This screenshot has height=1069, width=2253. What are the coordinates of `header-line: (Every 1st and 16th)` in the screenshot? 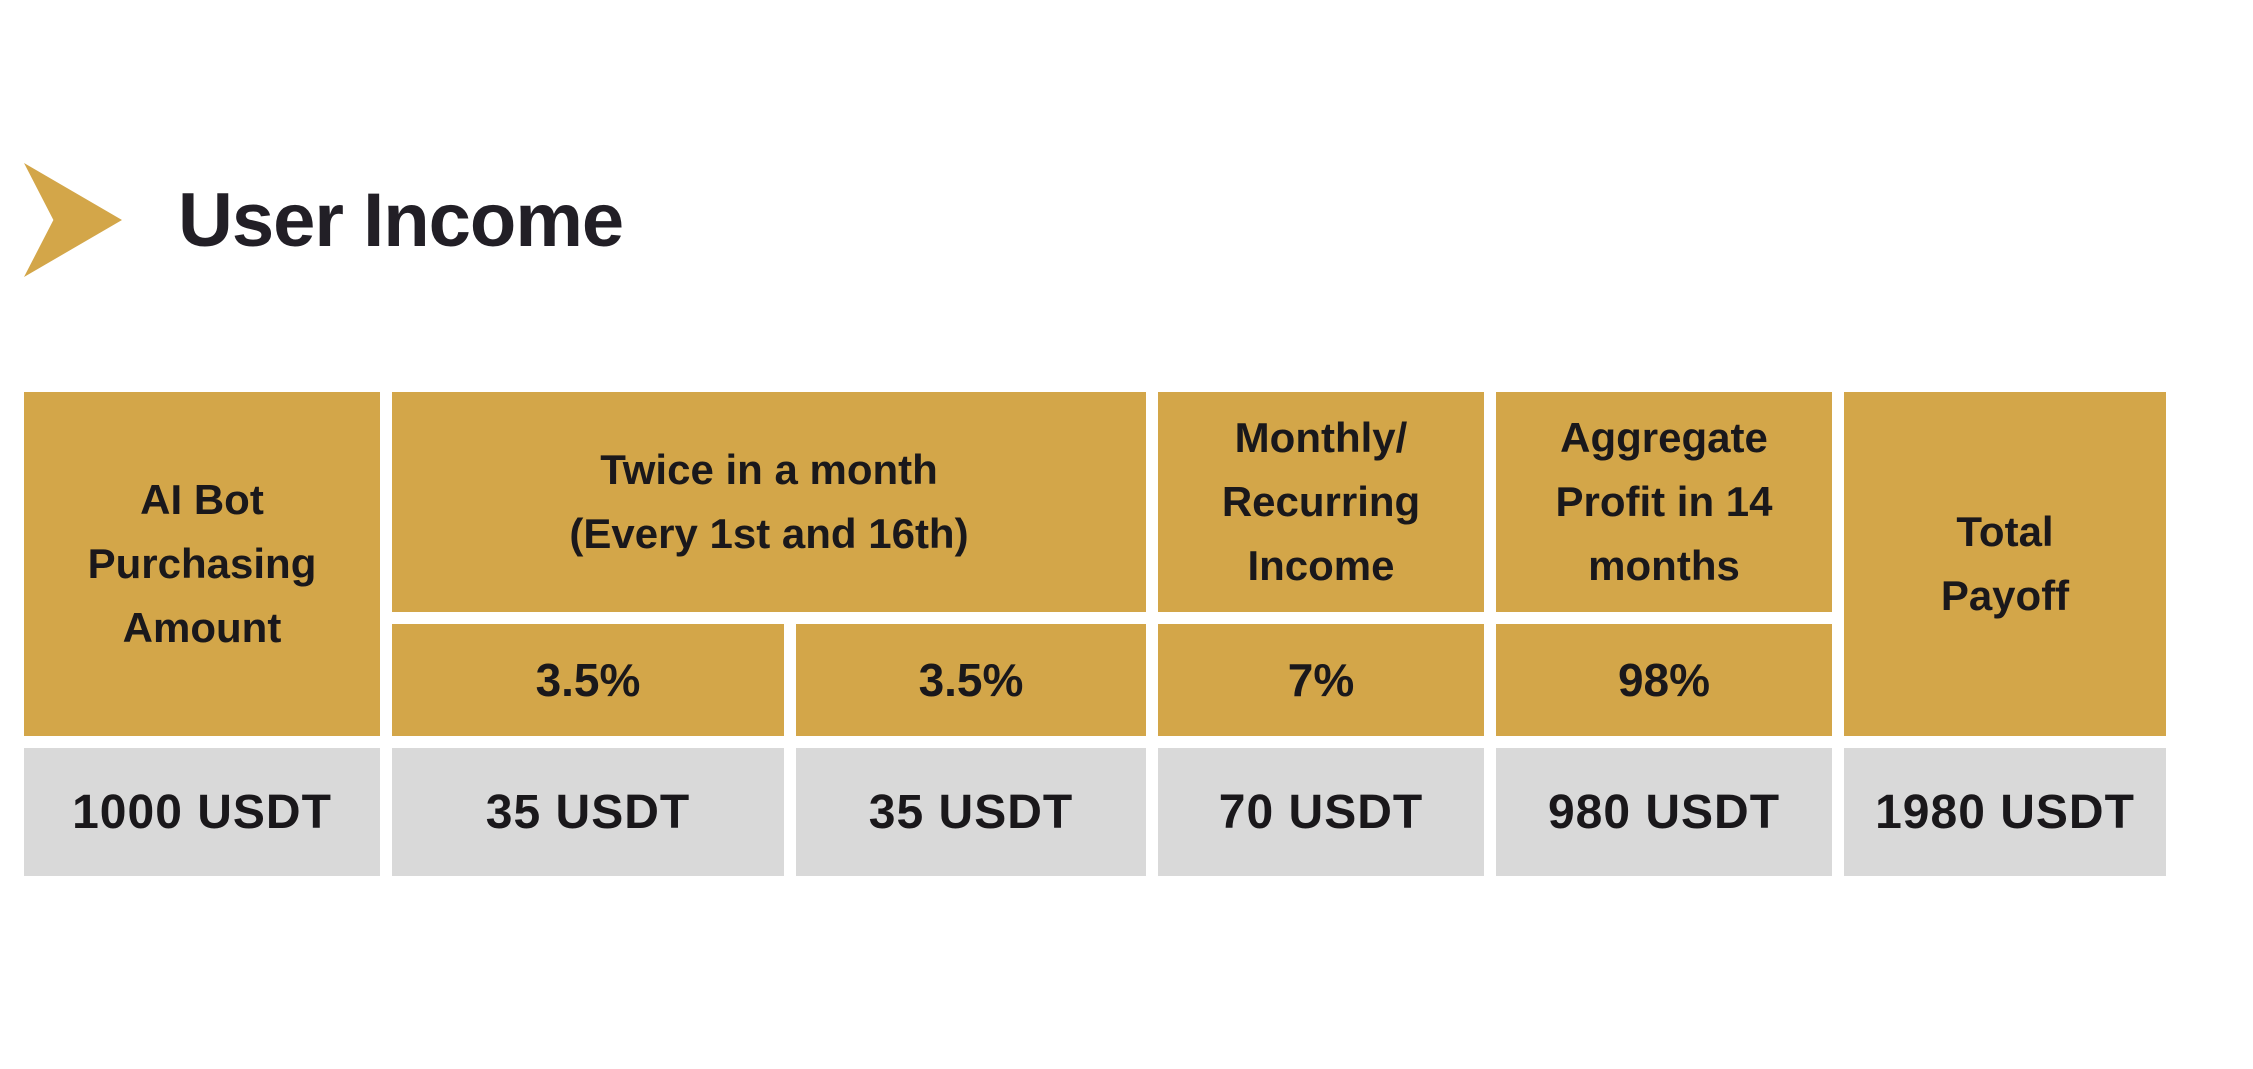 It's located at (769, 533).